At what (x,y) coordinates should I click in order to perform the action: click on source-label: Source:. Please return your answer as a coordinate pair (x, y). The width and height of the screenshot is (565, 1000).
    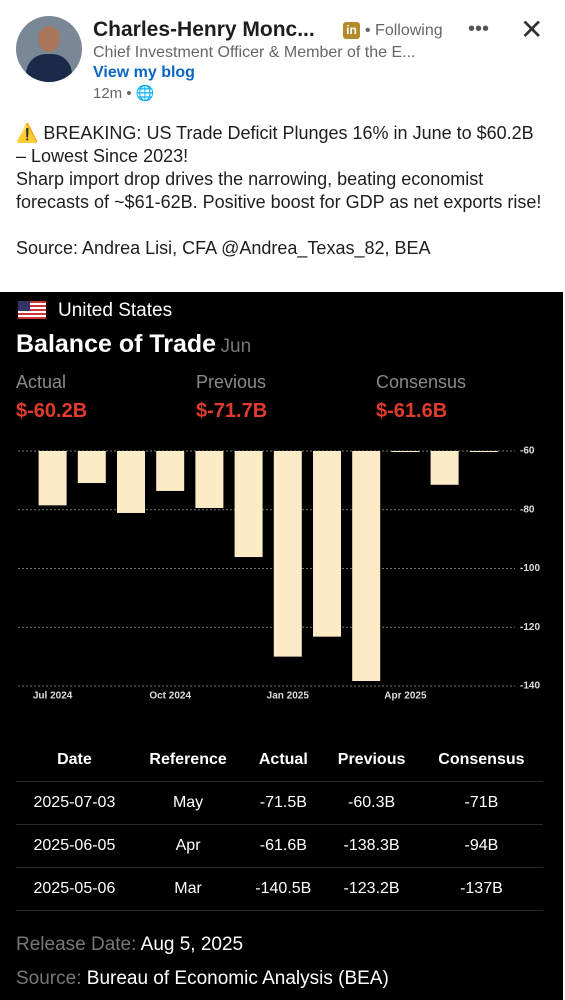
    Looking at the image, I should click on (49, 978).